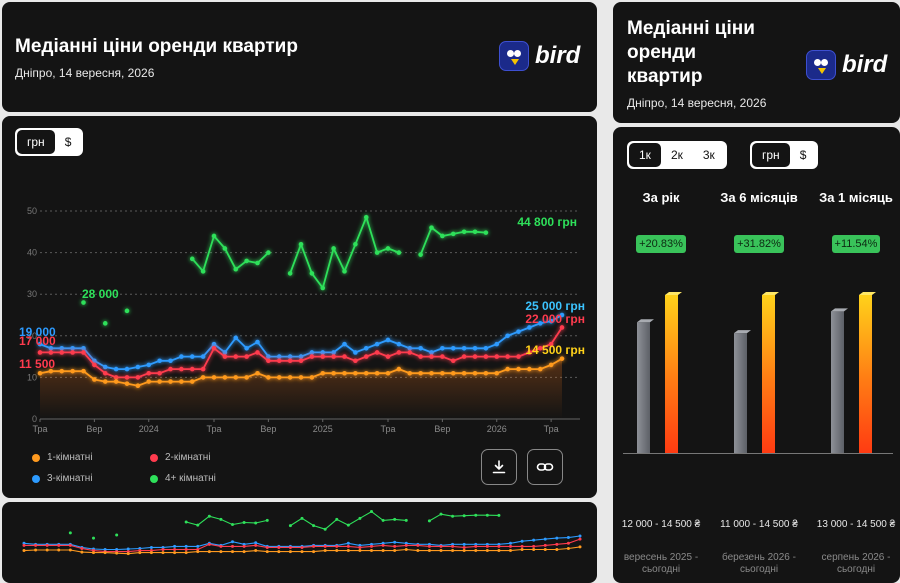 The width and height of the screenshot is (900, 583). What do you see at coordinates (442, 429) in the screenshot?
I see `x-tick-label: Вер` at bounding box center [442, 429].